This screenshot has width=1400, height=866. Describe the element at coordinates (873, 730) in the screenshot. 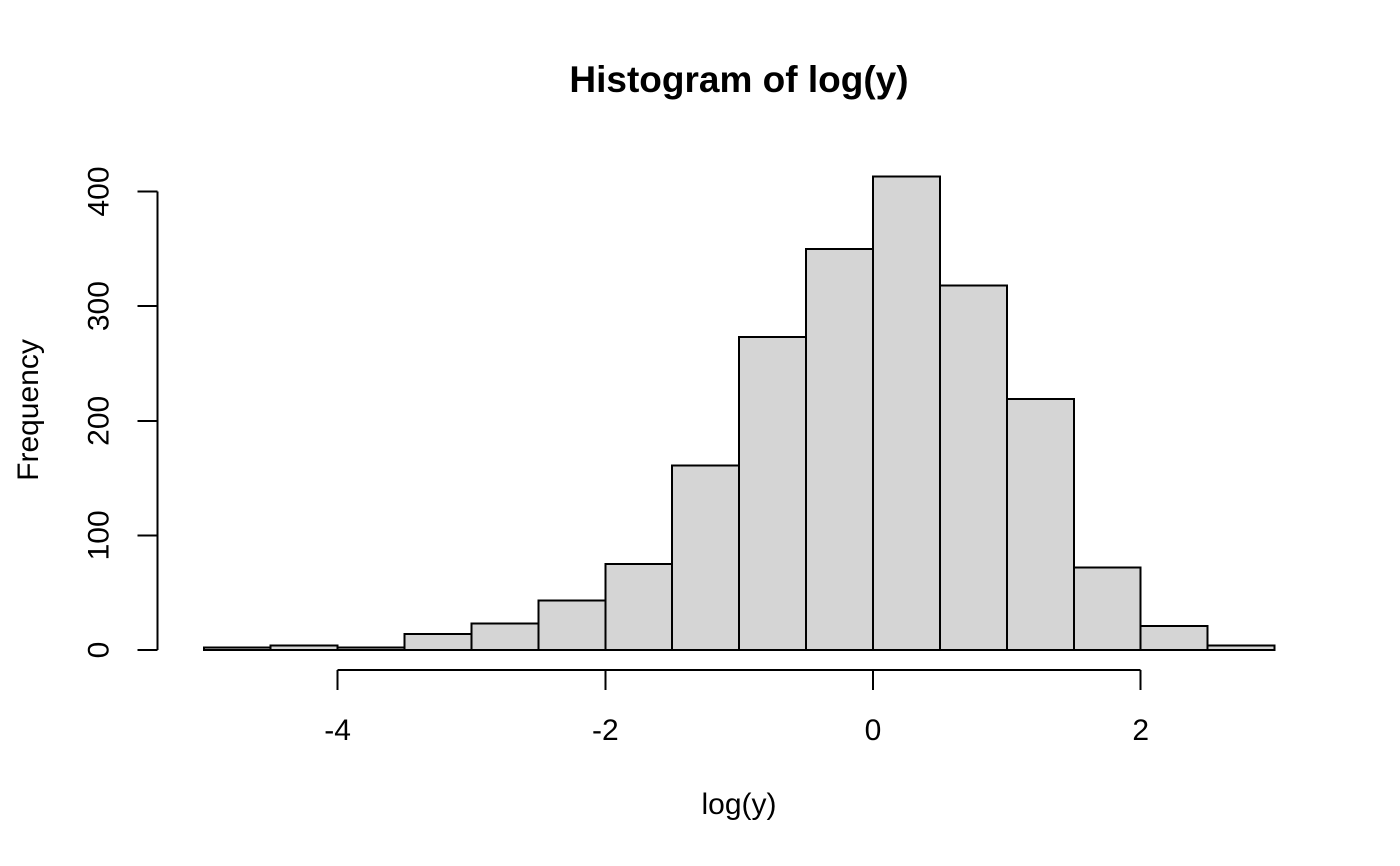

I see `x-tick-label: 0` at that location.